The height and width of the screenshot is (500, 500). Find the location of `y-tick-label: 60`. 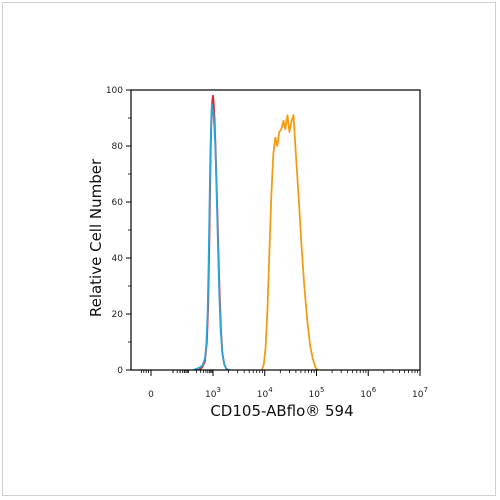

y-tick-label: 60 is located at coordinates (118, 203).